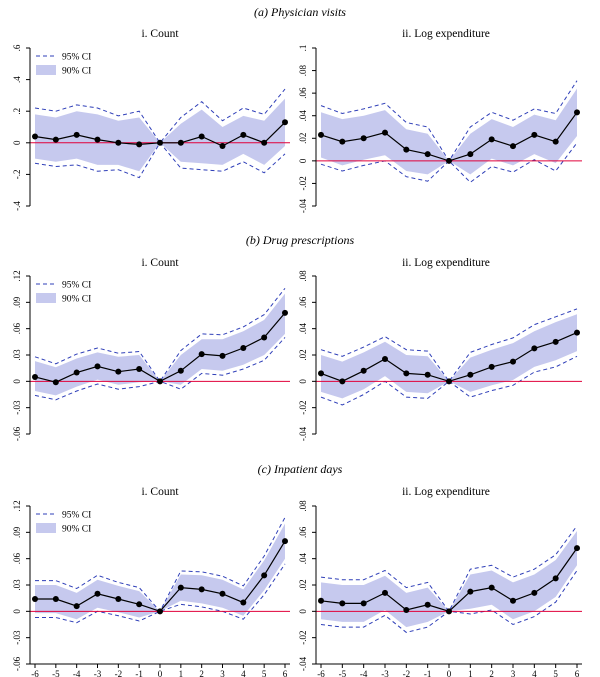  Describe the element at coordinates (160, 263) in the screenshot. I see `panel-title-b-count: i. Count` at that location.